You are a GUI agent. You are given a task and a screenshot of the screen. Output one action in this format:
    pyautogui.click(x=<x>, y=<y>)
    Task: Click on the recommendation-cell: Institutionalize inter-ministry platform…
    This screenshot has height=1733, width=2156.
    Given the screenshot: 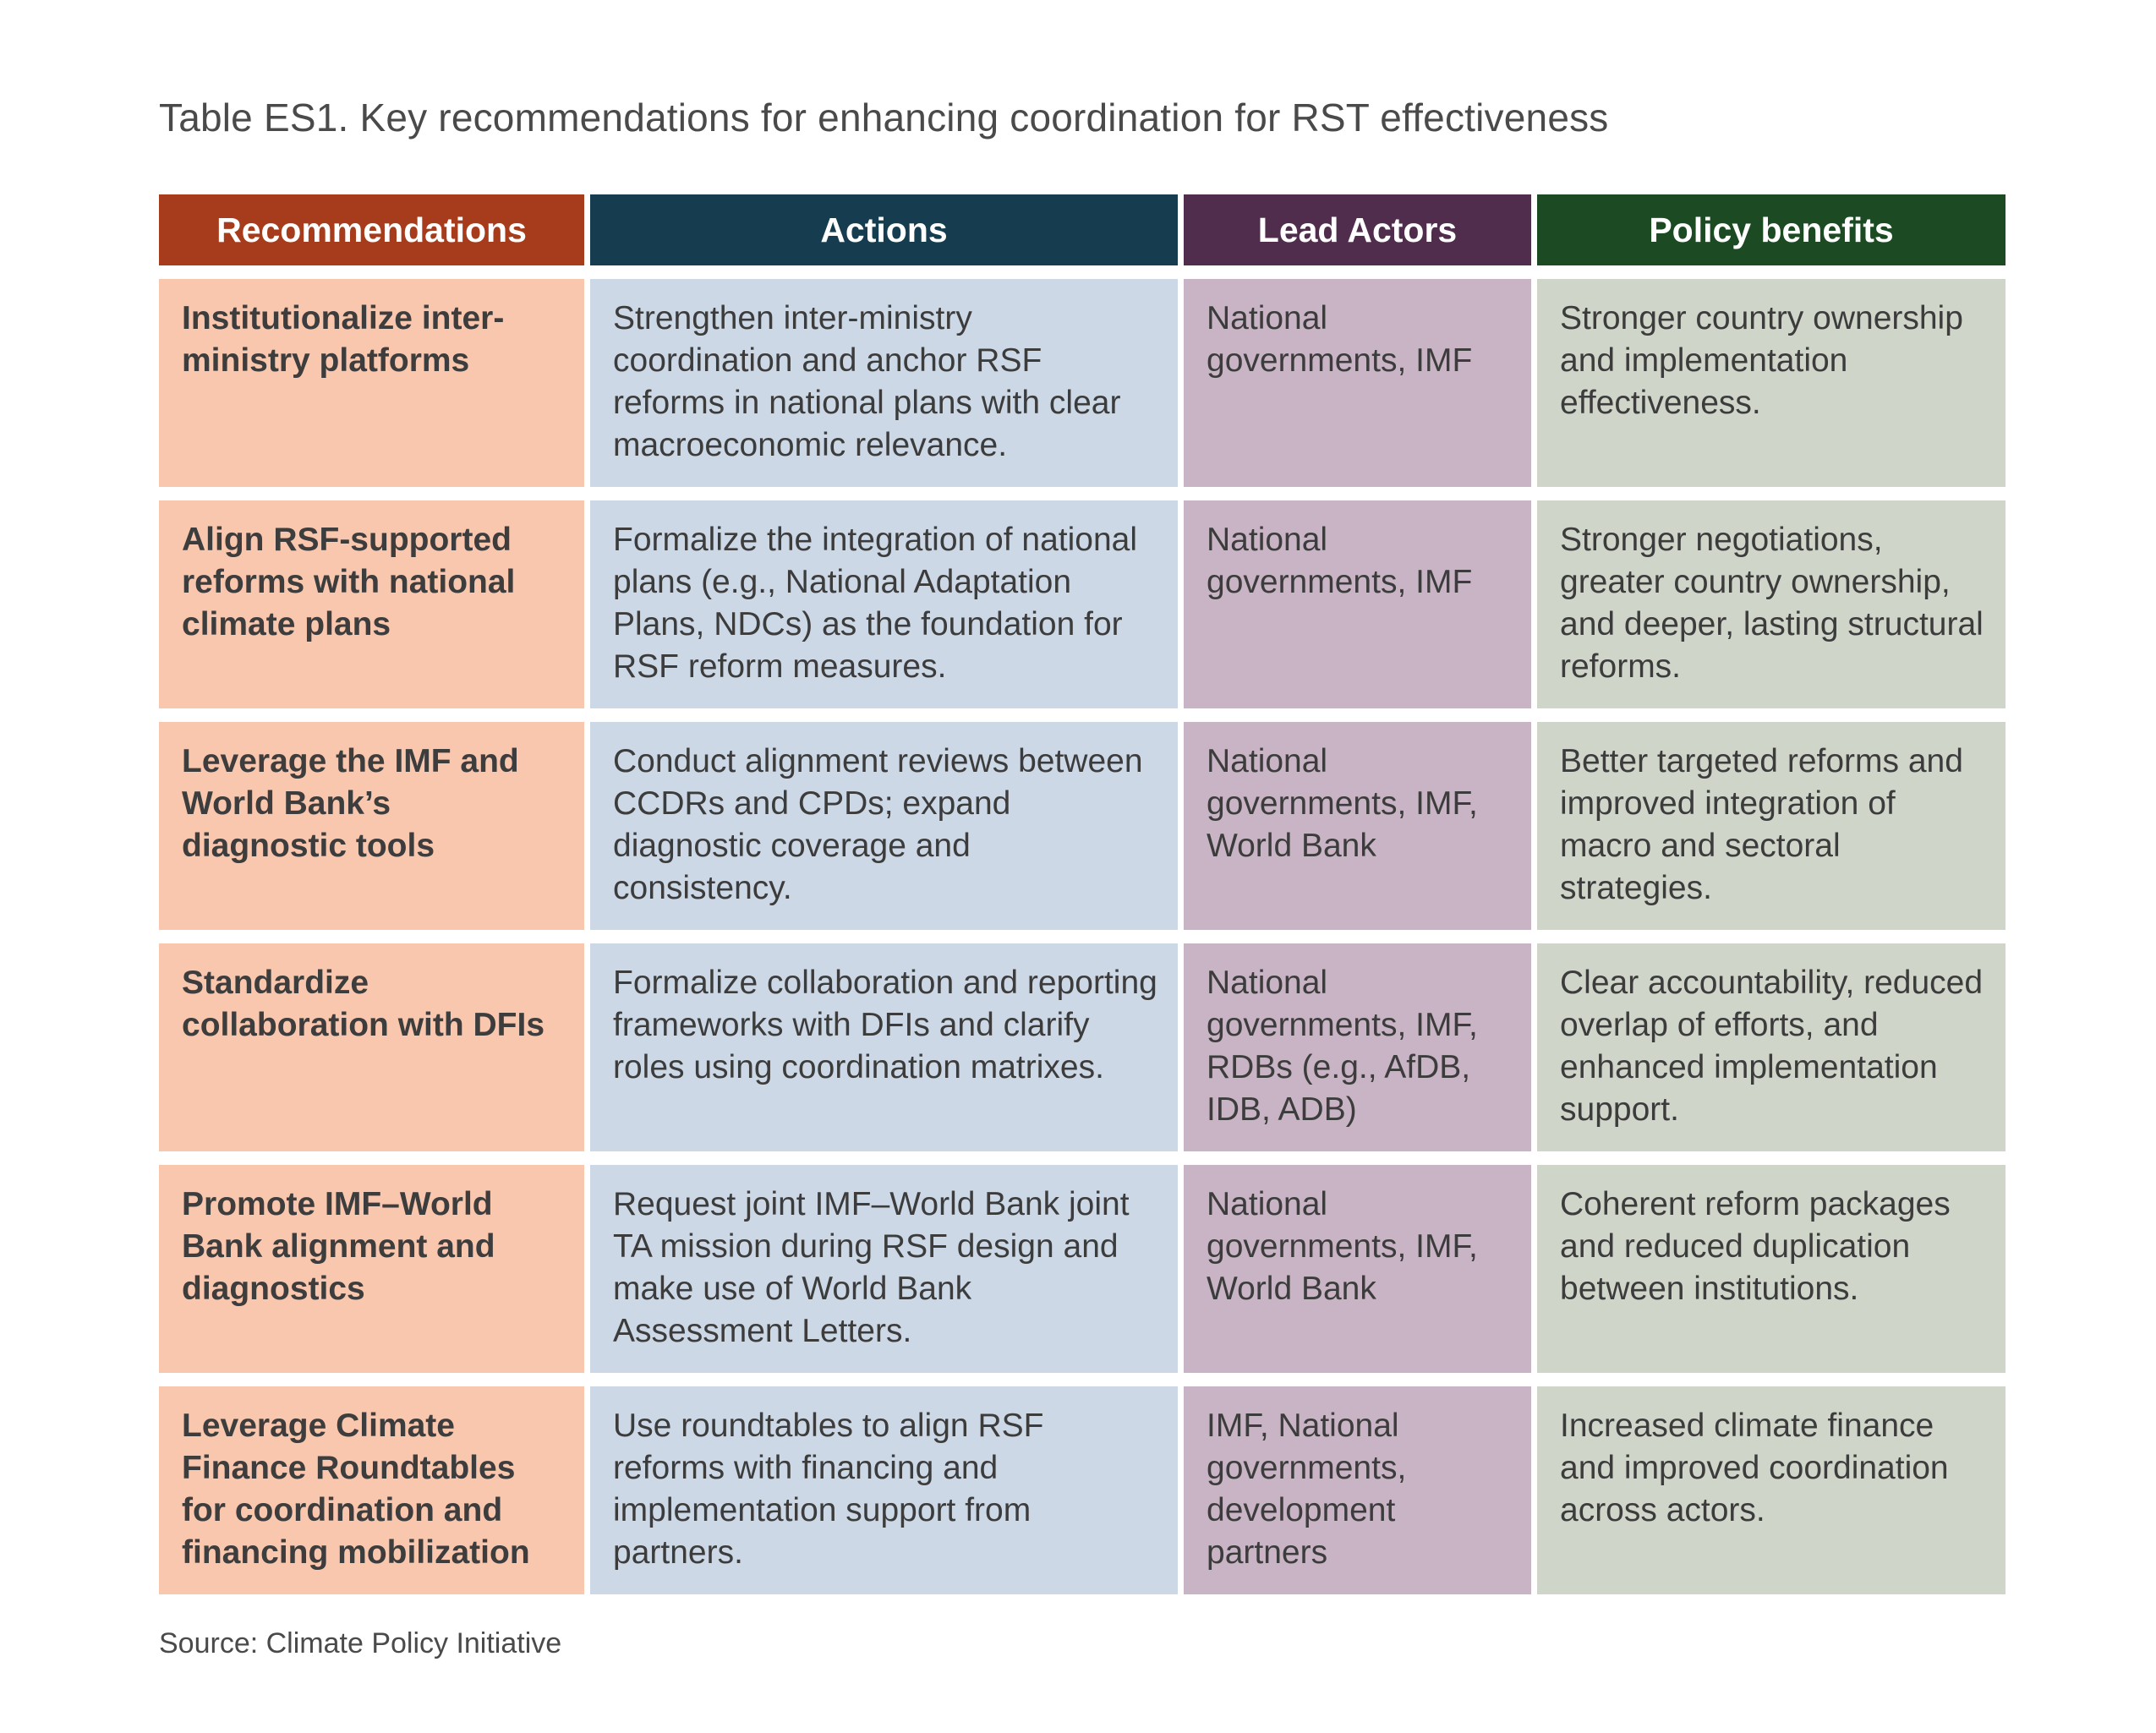 What is the action you would take?
    pyautogui.click(x=371, y=383)
    